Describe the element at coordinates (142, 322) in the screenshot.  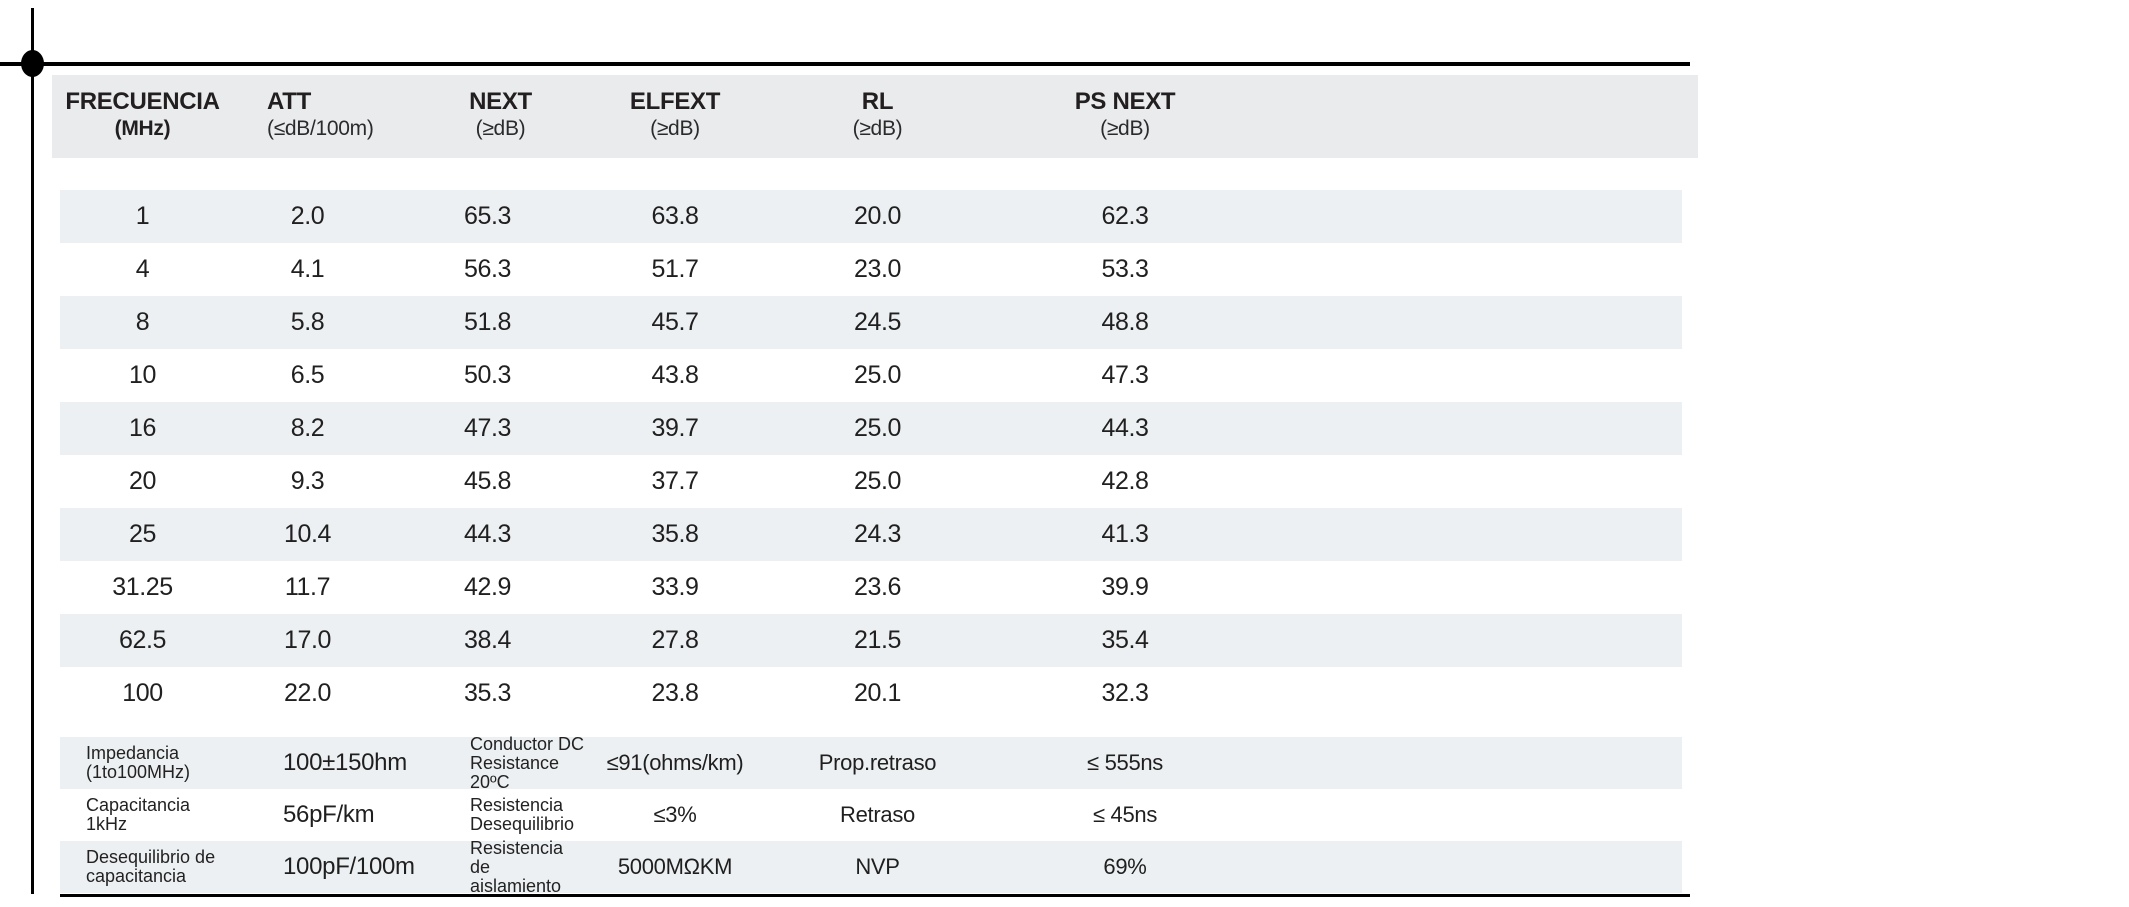
I see `table-cell: 8` at that location.